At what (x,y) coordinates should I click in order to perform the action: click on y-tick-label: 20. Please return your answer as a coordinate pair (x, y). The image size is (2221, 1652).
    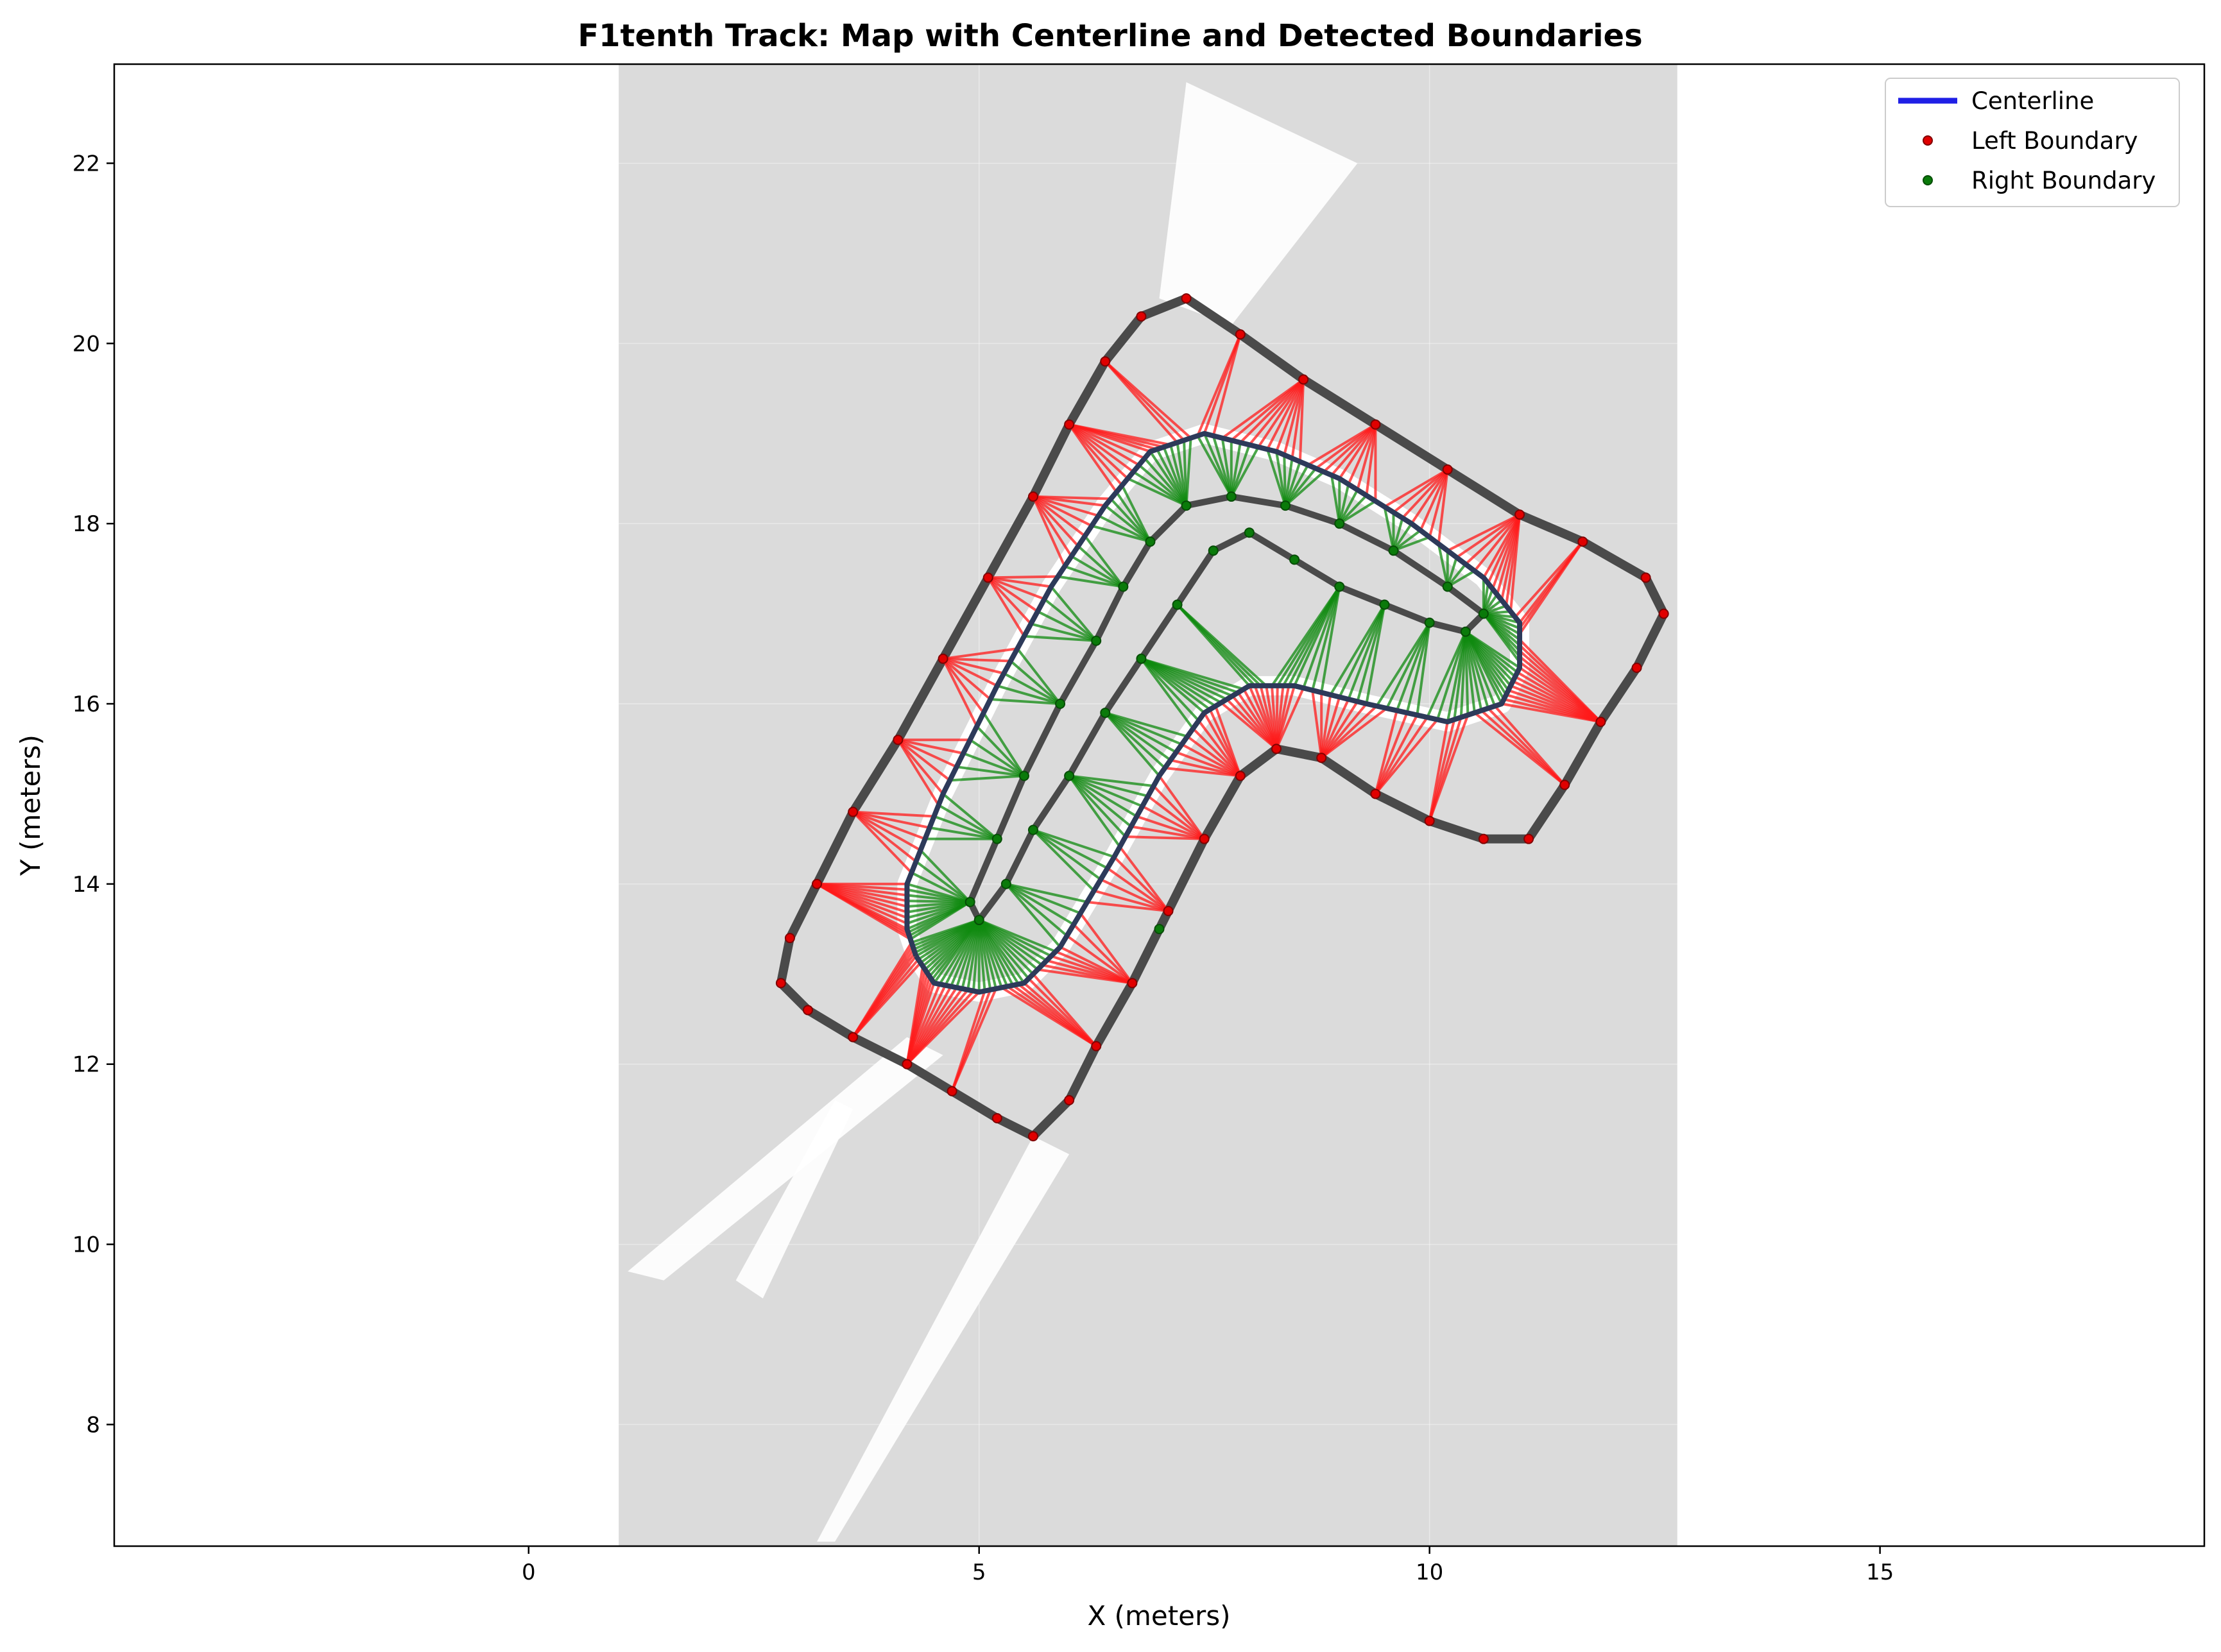
    Looking at the image, I should click on (86, 344).